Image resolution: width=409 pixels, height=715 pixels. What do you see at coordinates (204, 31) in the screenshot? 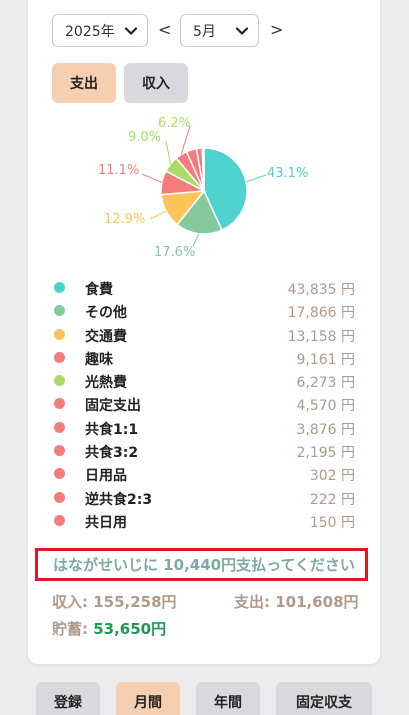
I see `month-select-value: 5月` at bounding box center [204, 31].